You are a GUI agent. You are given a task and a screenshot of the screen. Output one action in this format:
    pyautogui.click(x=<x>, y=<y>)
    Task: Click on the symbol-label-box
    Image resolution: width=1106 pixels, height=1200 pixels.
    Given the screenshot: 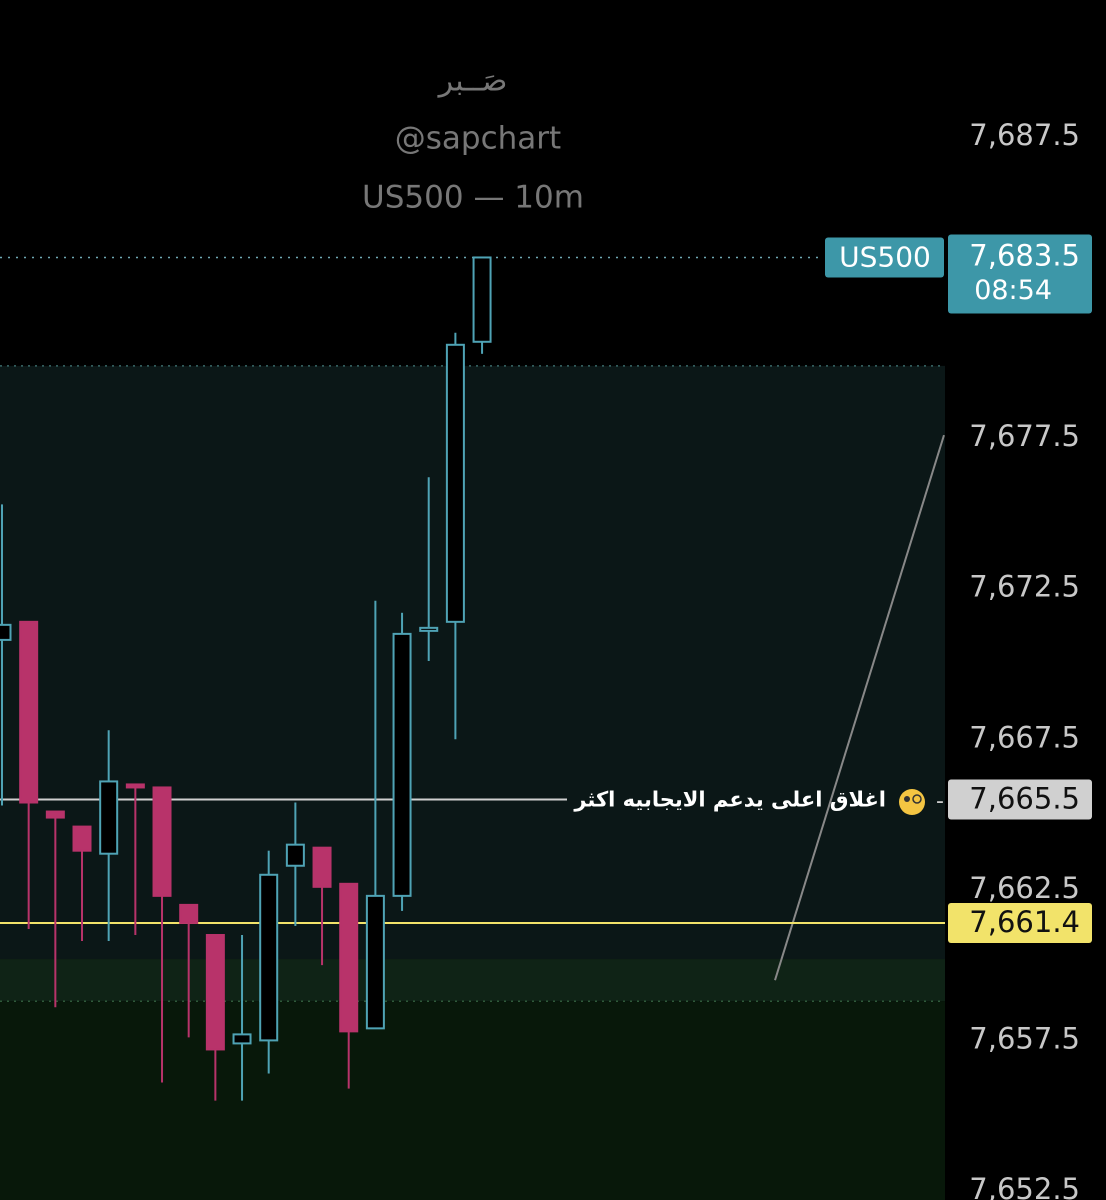 What is the action you would take?
    pyautogui.click(x=884, y=257)
    